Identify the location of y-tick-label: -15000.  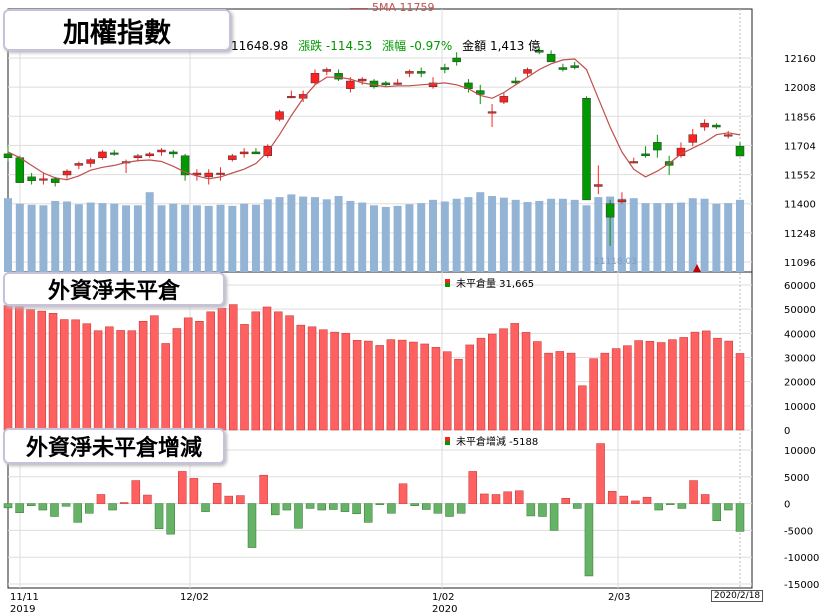
(801, 585).